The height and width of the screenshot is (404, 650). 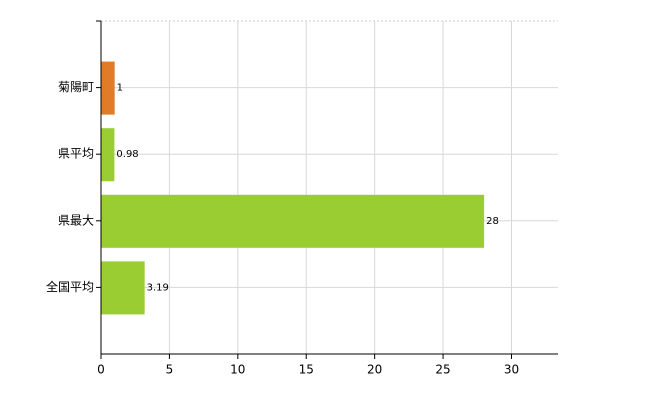 I want to click on value-label: 3.19, so click(x=158, y=287).